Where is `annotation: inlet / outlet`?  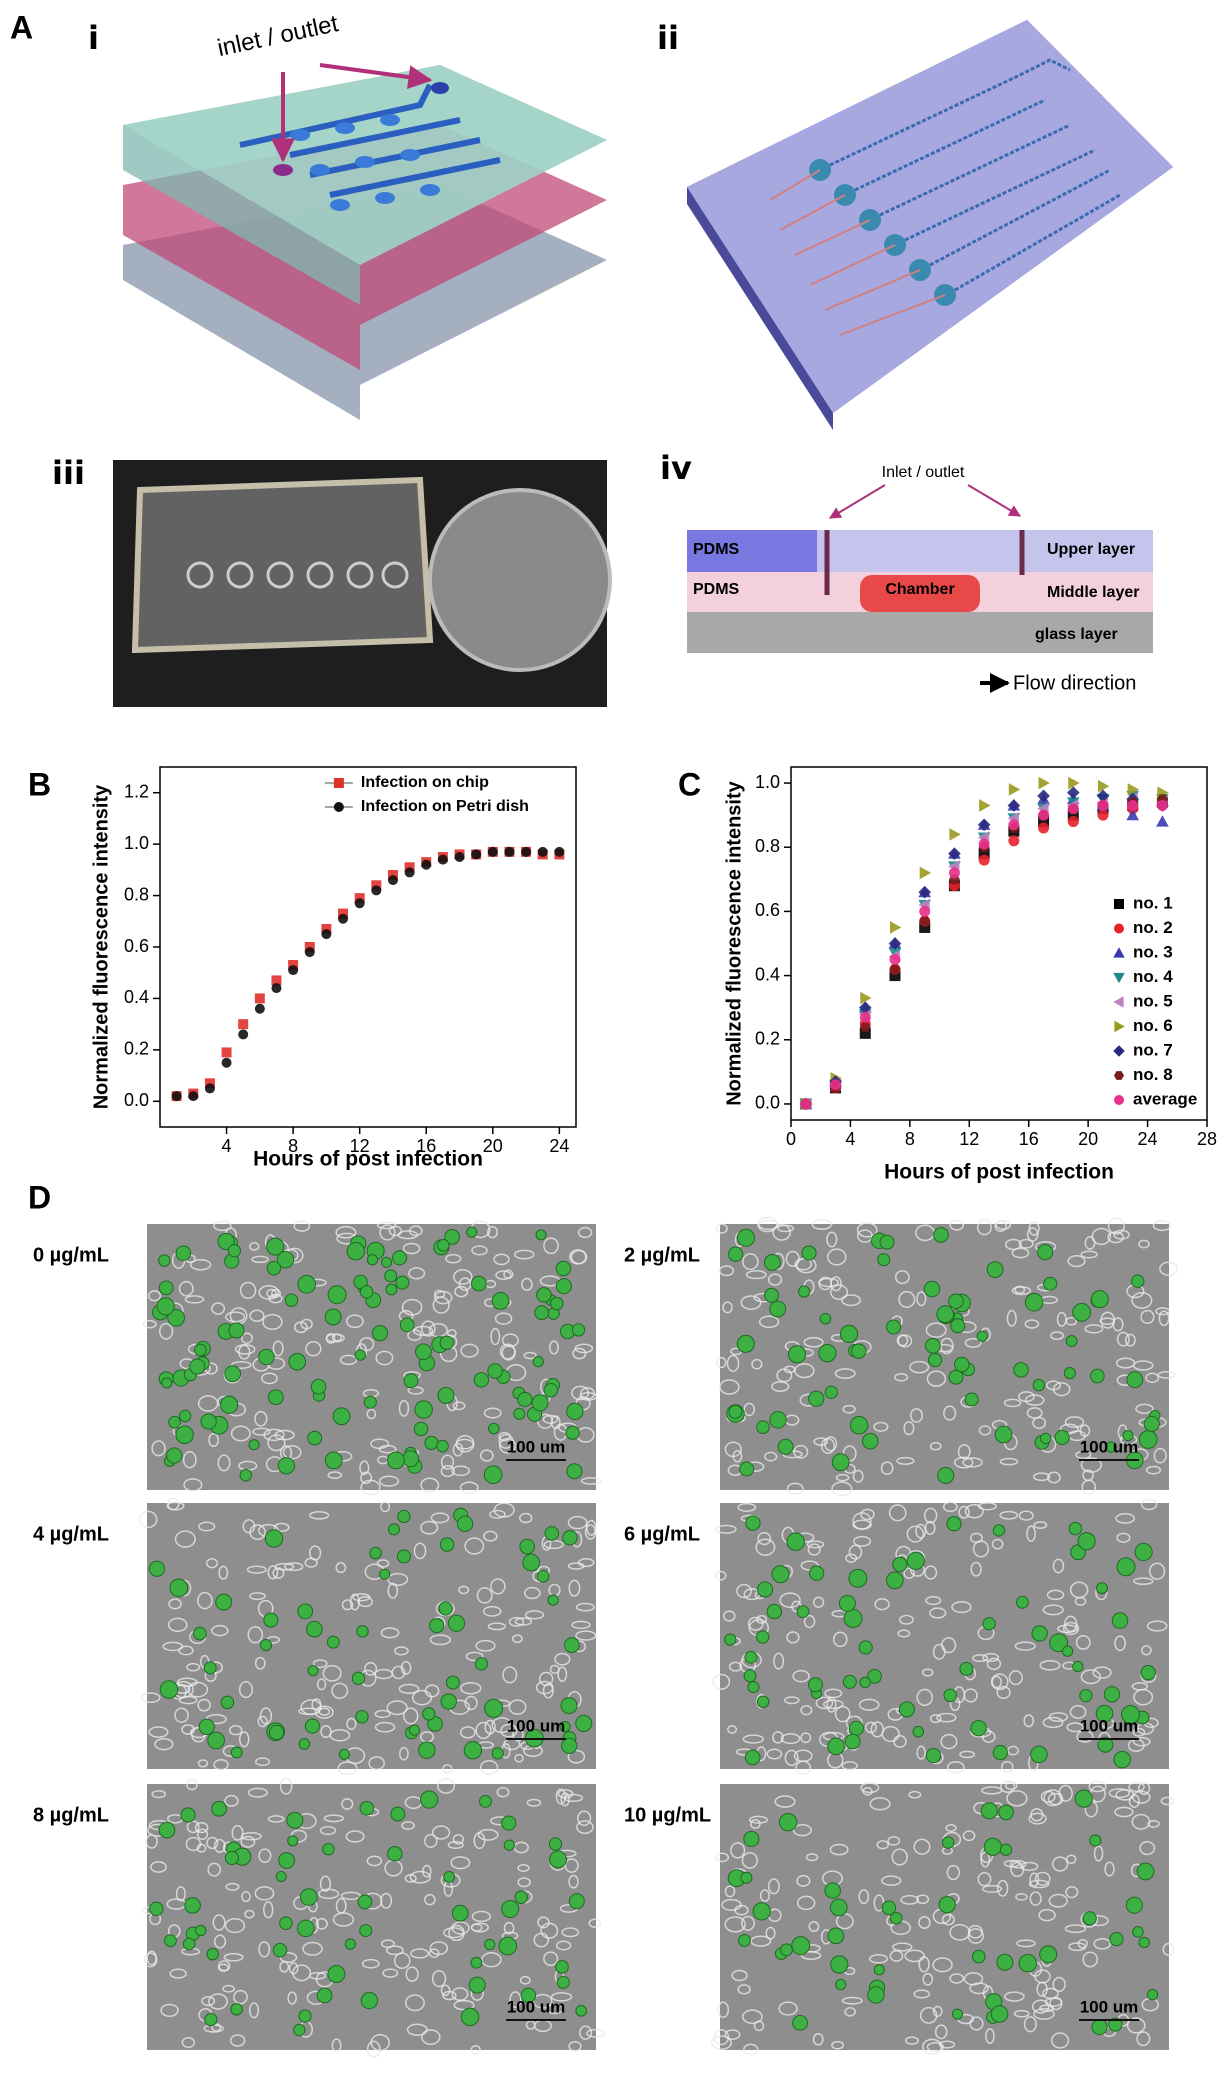
annotation: inlet / outlet is located at coordinates (278, 36).